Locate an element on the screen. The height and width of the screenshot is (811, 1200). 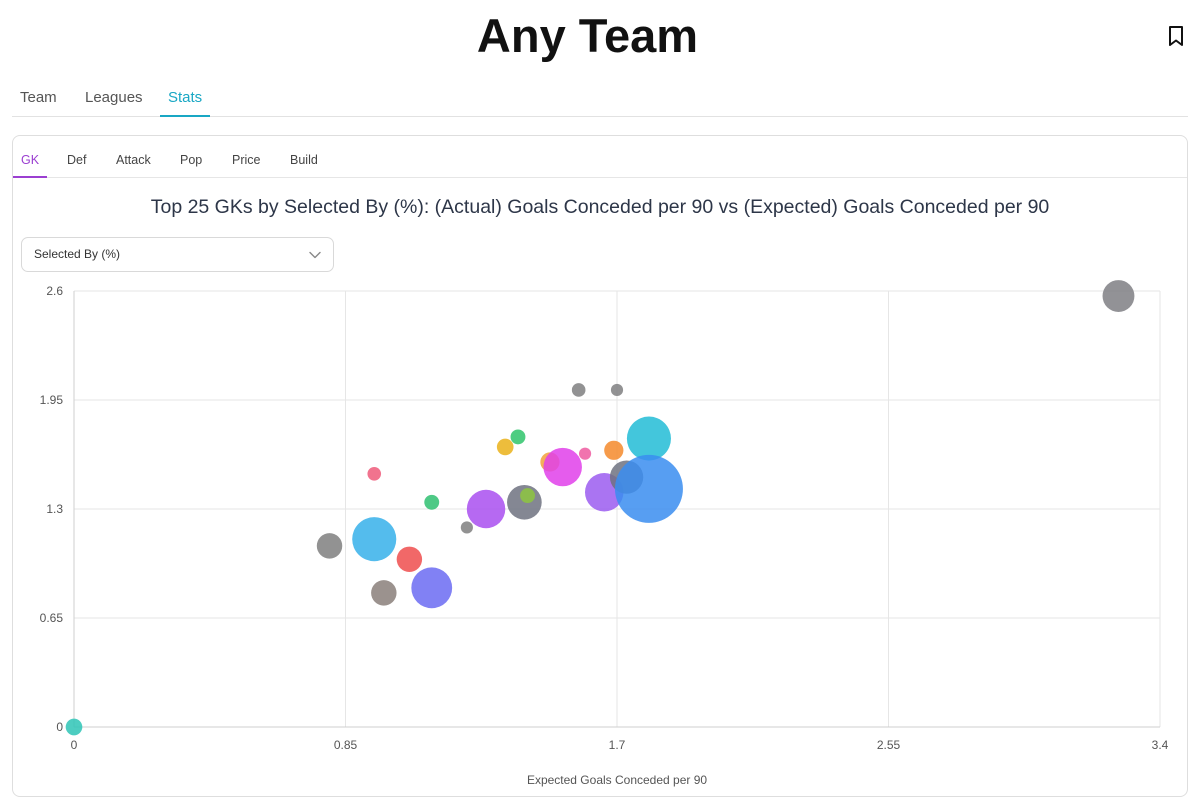
x-tick-label: 2.55 is located at coordinates (889, 745).